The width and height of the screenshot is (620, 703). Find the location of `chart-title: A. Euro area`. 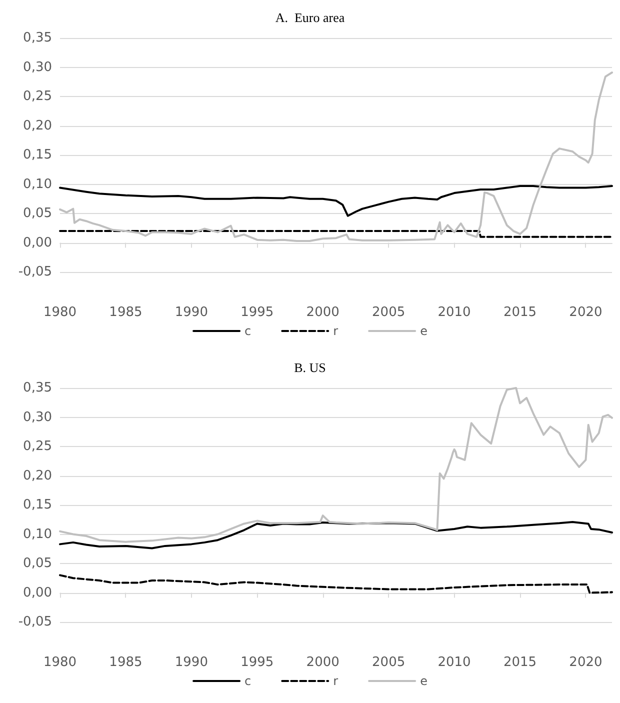

chart-title: A. Euro area is located at coordinates (310, 17).